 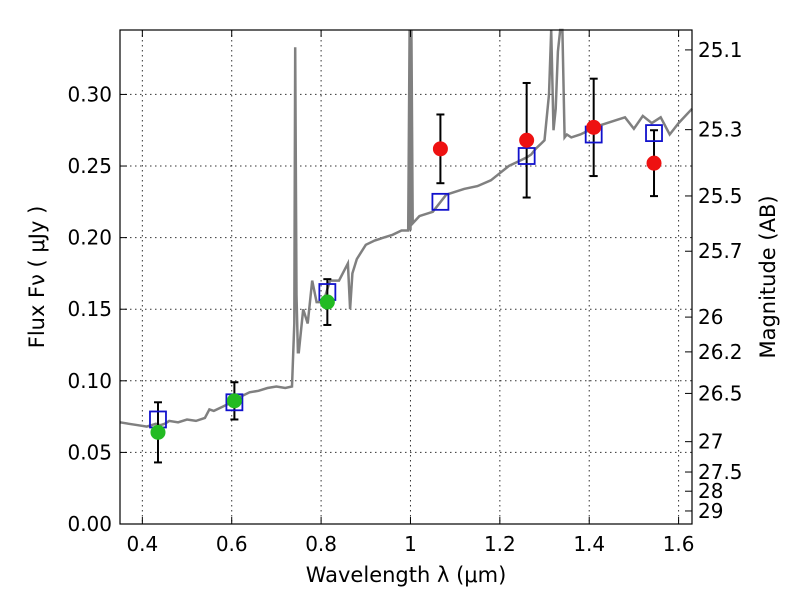 What do you see at coordinates (710, 442) in the screenshot?
I see `magnitude-tick-label: 27` at bounding box center [710, 442].